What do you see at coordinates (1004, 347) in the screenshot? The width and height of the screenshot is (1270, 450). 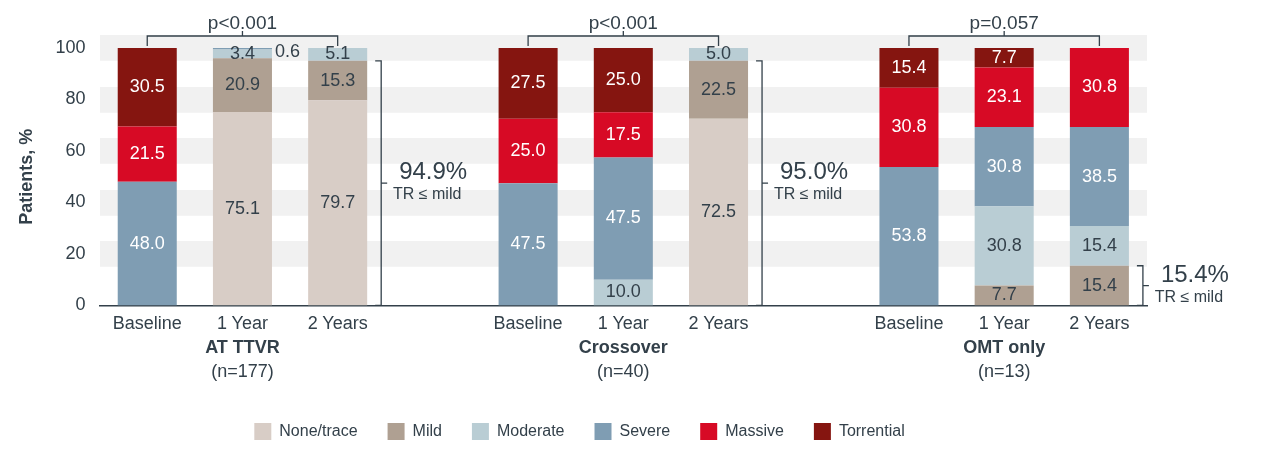 I see `text: OMT only` at bounding box center [1004, 347].